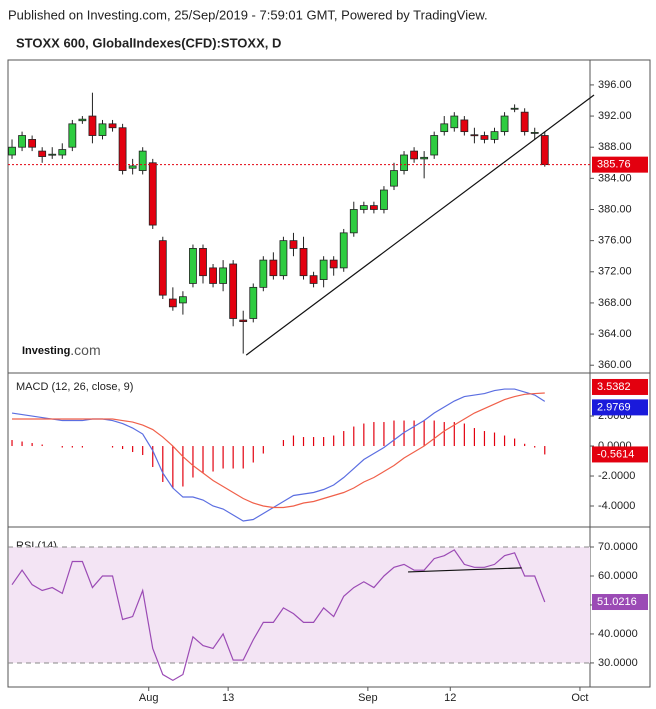 The image size is (656, 709). What do you see at coordinates (616, 506) in the screenshot?
I see `y-tick-label: -4.0000` at bounding box center [616, 506].